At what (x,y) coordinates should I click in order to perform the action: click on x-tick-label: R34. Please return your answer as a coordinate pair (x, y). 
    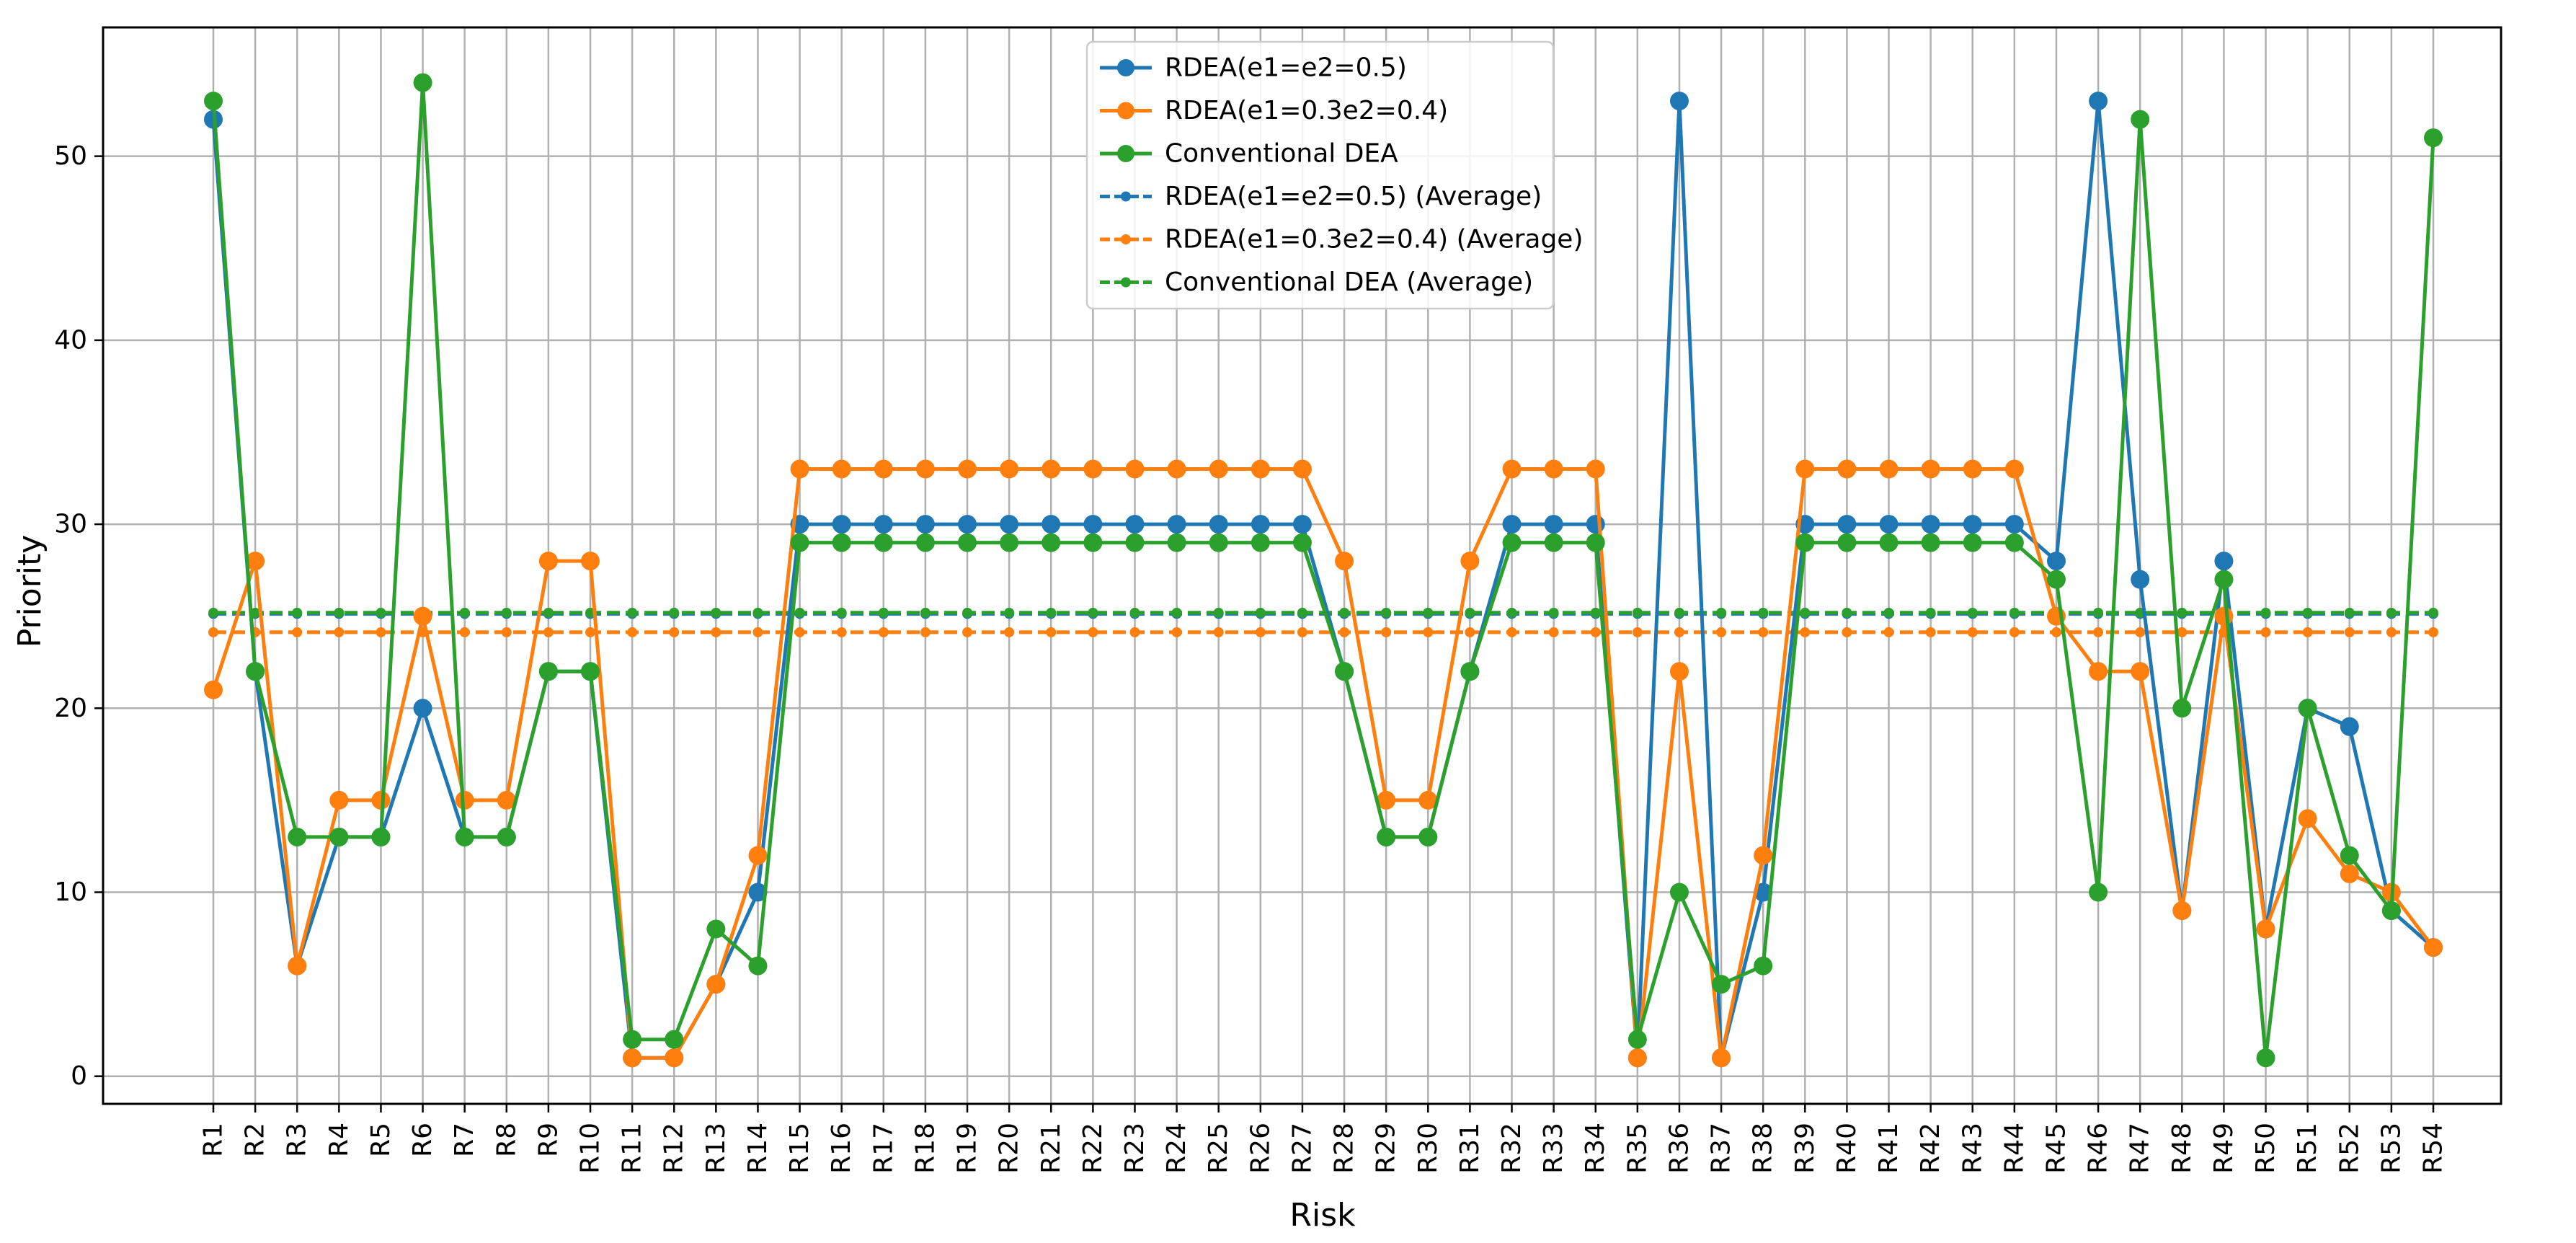
    Looking at the image, I should click on (1595, 1148).